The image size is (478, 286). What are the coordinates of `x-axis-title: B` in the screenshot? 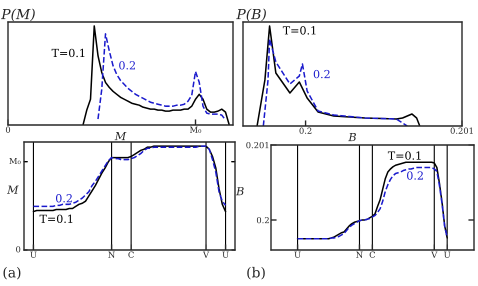 It's located at (352, 137).